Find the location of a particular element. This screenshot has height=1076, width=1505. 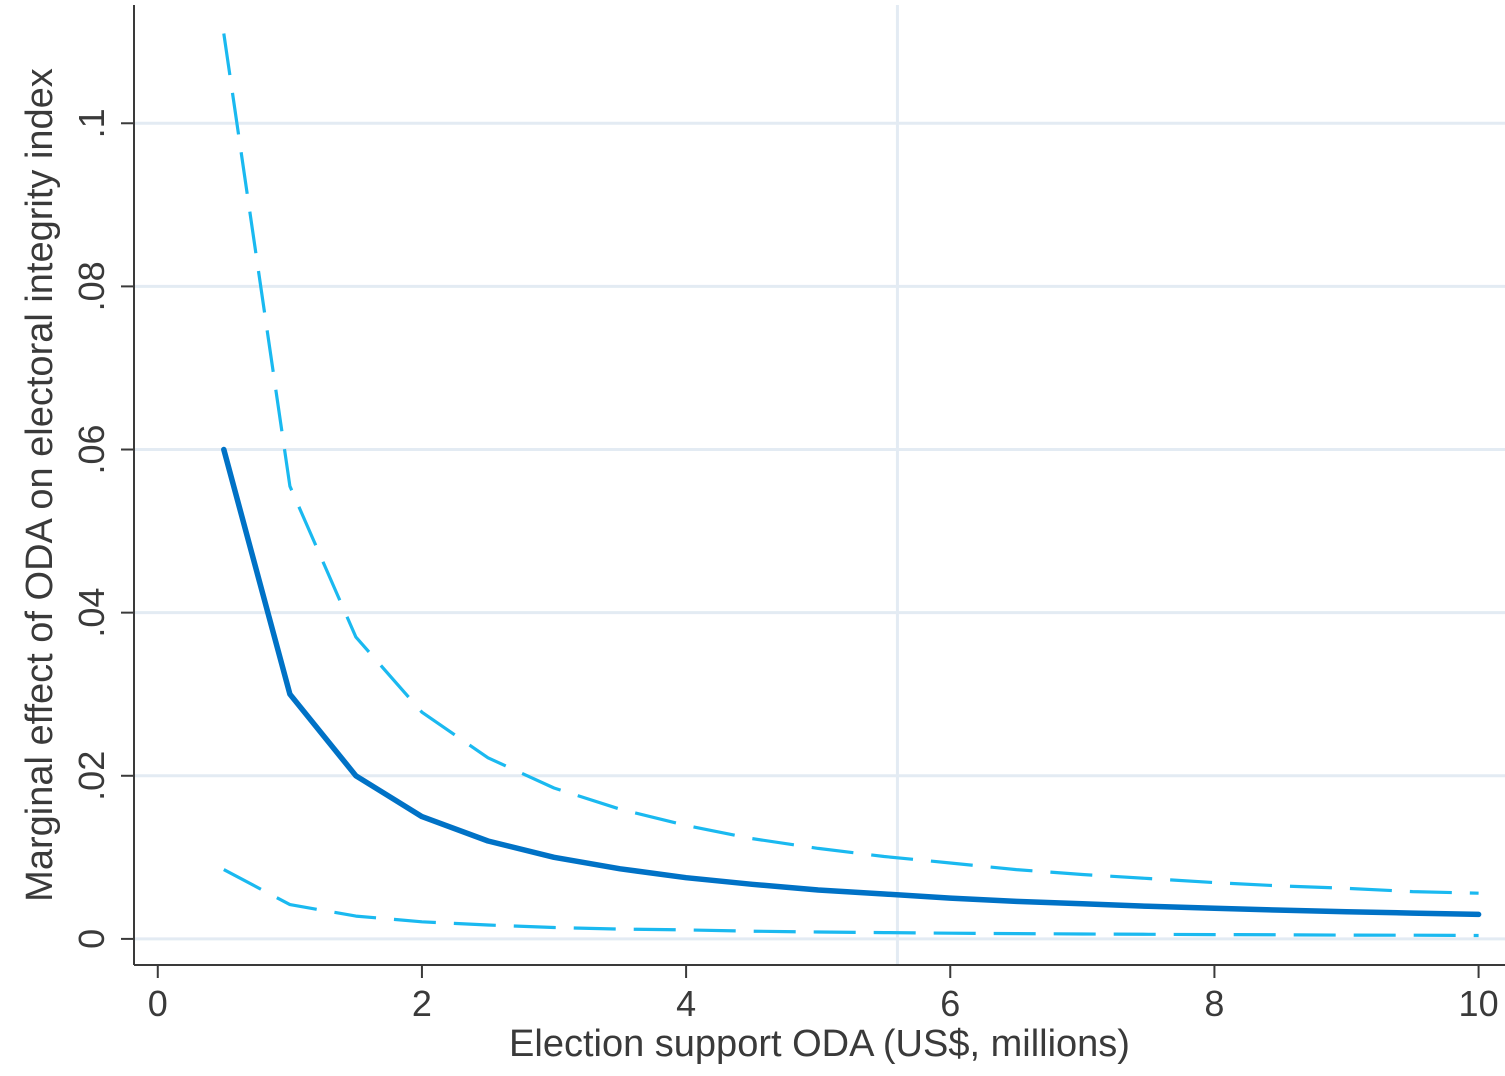

y-tick-label-1: .02 is located at coordinates (91, 776).